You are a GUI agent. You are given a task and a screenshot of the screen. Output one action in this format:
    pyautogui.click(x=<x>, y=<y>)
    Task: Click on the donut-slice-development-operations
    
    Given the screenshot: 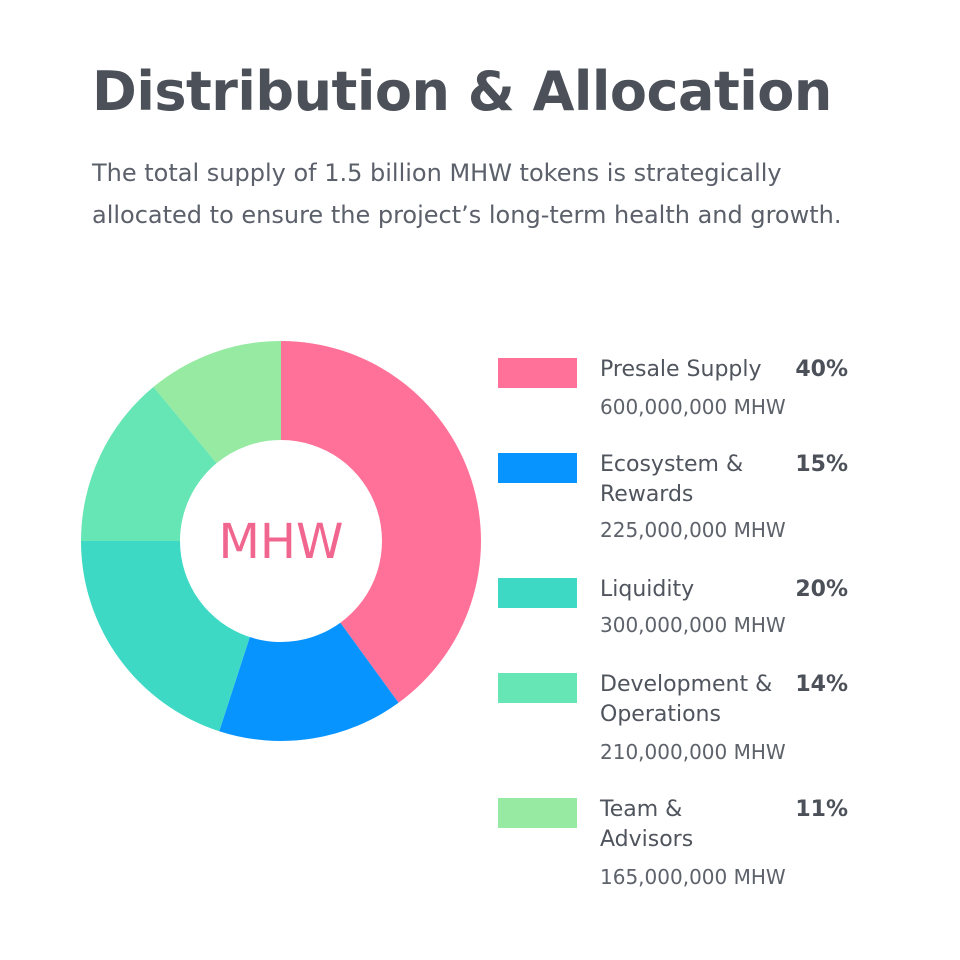 What is the action you would take?
    pyautogui.click(x=149, y=463)
    